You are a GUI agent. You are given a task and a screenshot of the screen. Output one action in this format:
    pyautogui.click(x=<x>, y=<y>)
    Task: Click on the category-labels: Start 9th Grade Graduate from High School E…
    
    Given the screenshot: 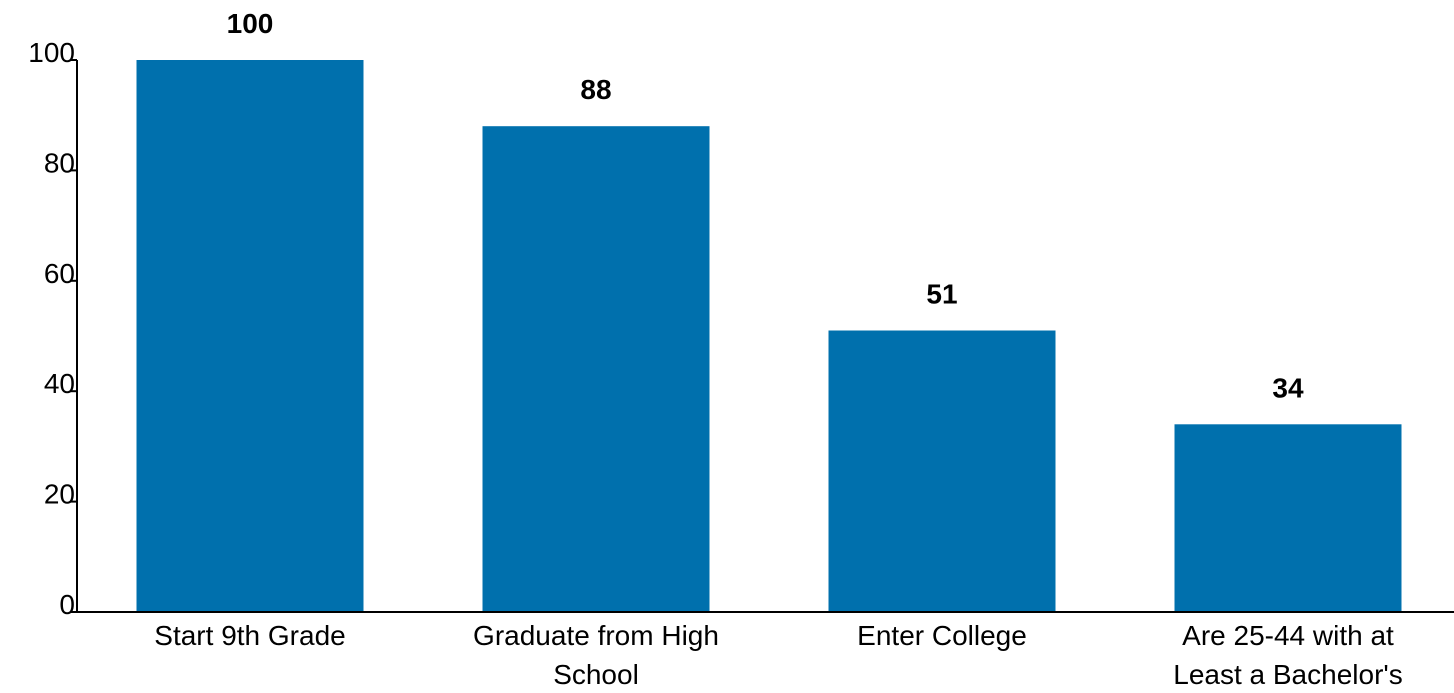 What is the action you would take?
    pyautogui.click(x=778, y=655)
    